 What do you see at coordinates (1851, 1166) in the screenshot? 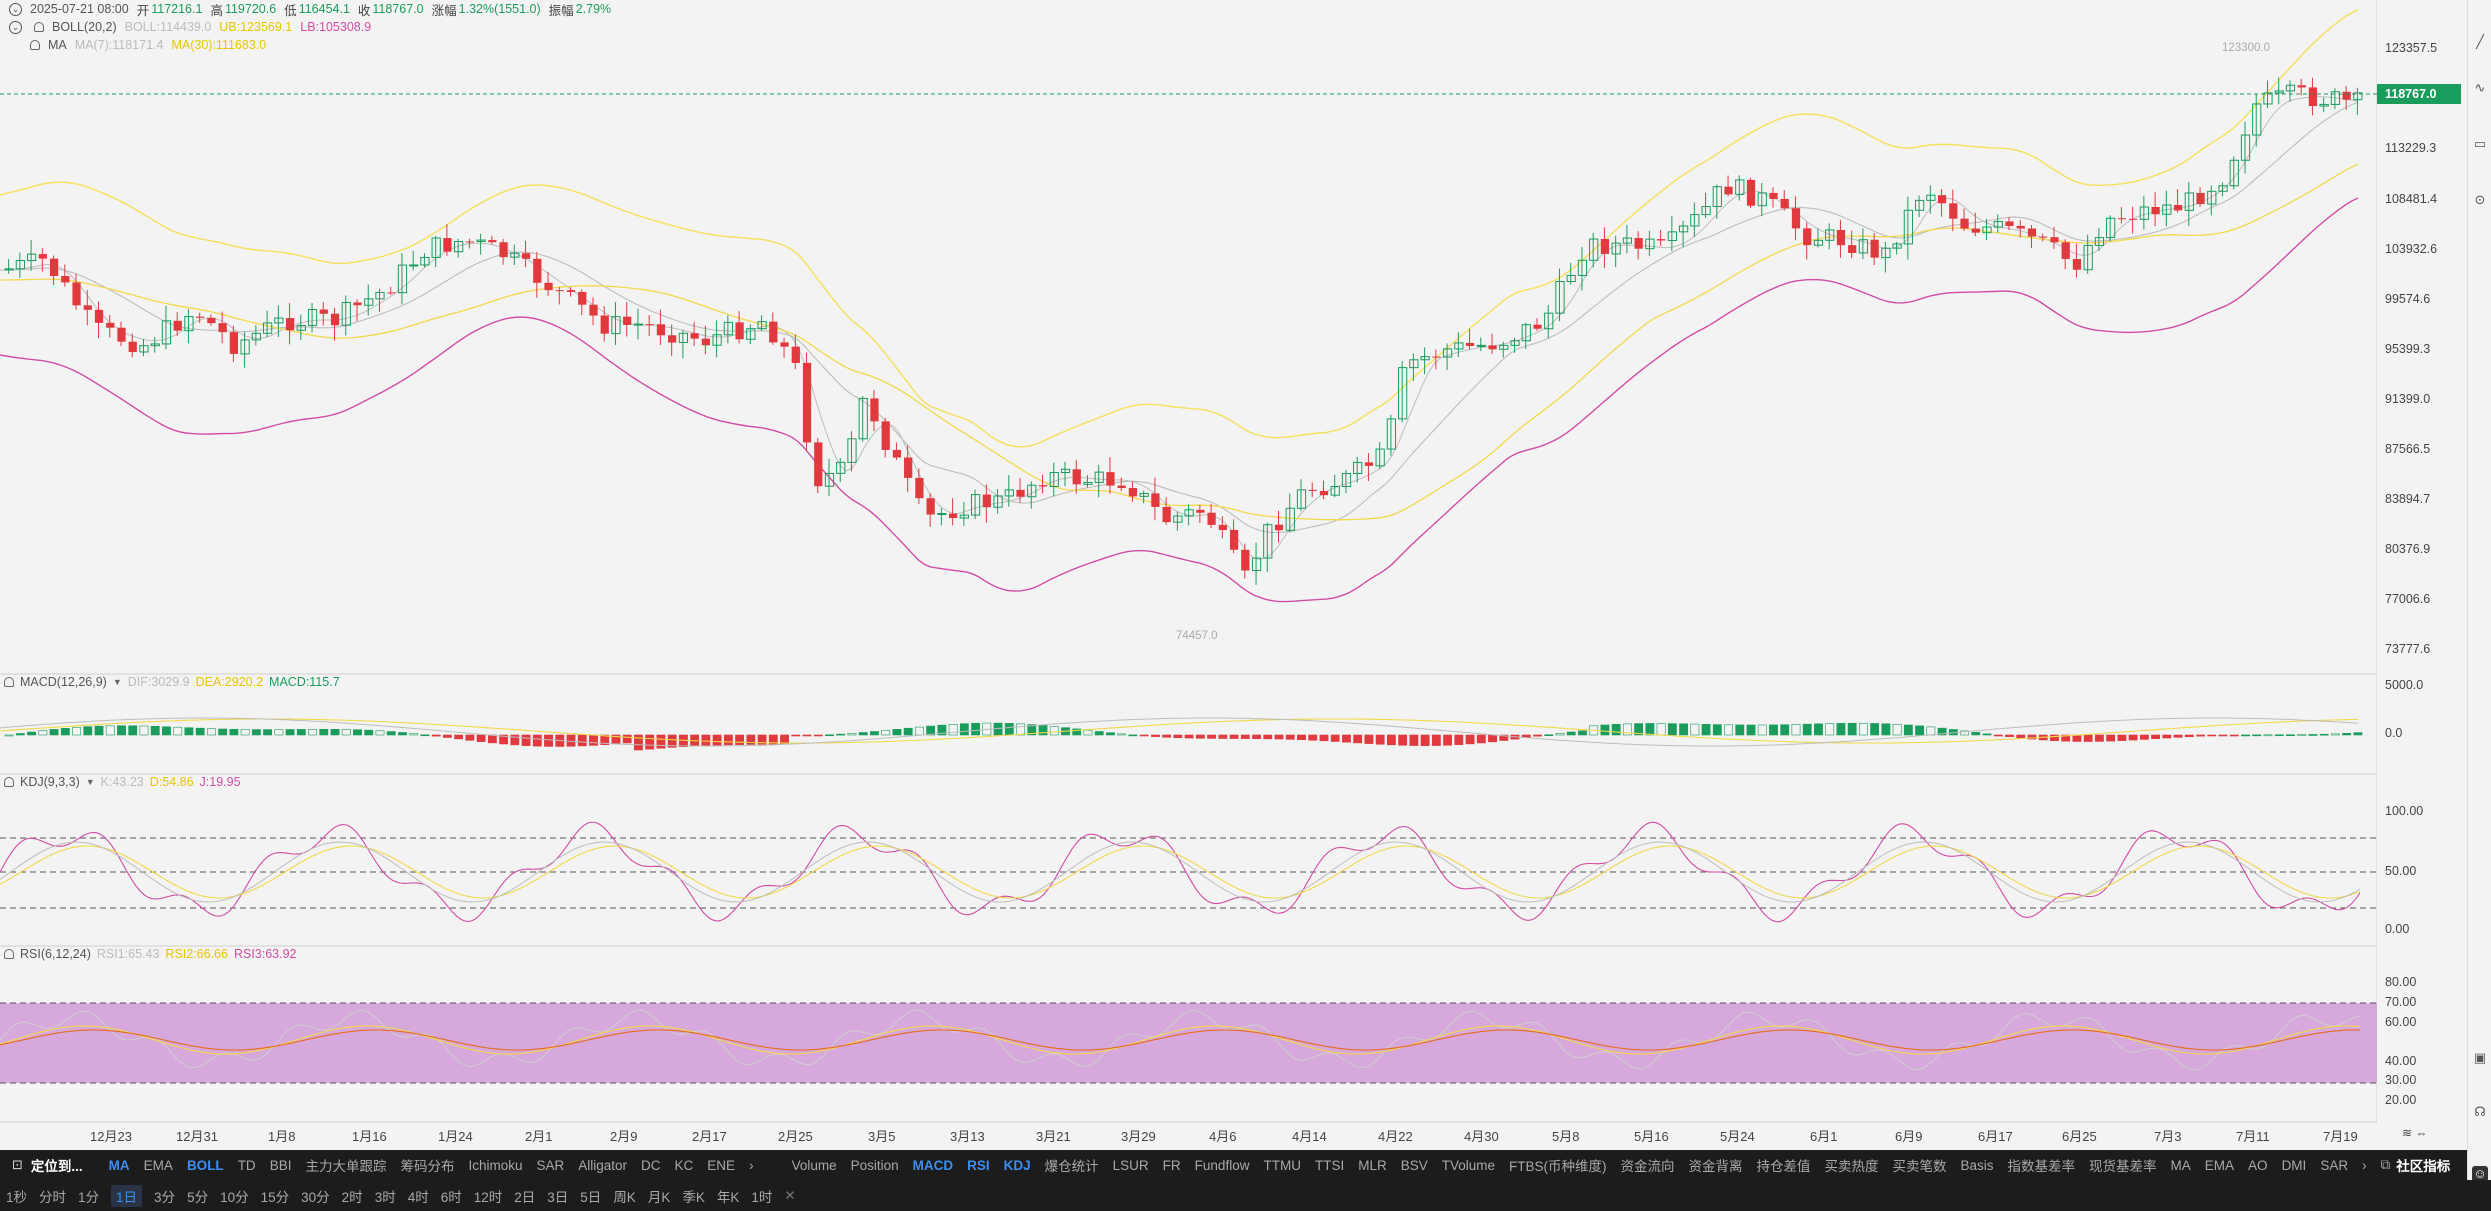
I see `sub-ind-trade-heat: 买卖热度` at bounding box center [1851, 1166].